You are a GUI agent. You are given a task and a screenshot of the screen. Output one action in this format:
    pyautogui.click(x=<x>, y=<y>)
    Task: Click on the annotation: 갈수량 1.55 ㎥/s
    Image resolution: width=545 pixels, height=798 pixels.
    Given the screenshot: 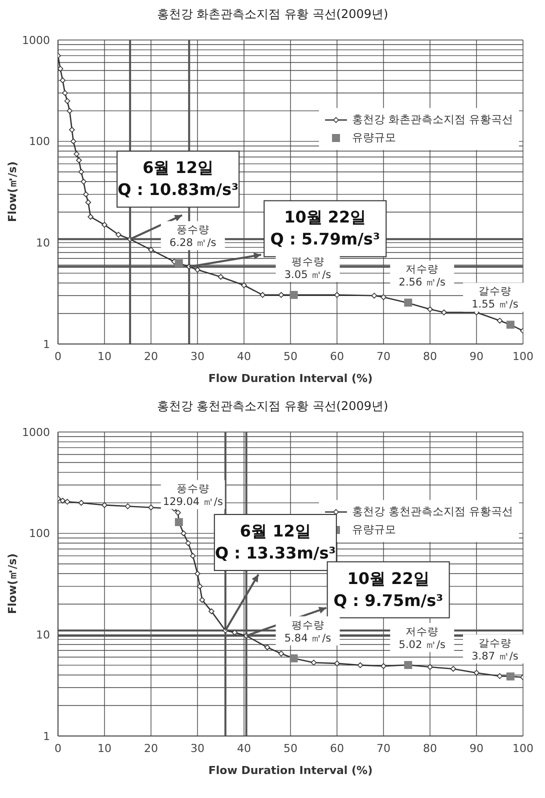 What is the action you would take?
    pyautogui.click(x=495, y=298)
    